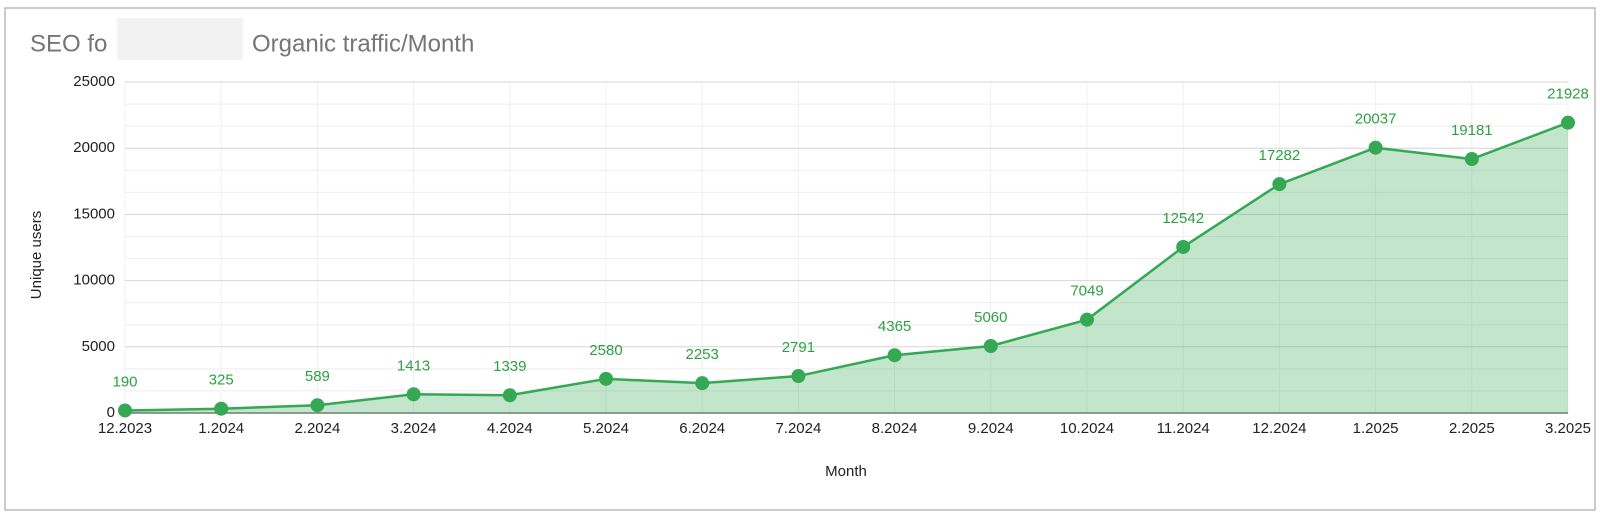 This screenshot has height=517, width=1600. Describe the element at coordinates (124, 381) in the screenshot. I see `value-label: 190` at that location.